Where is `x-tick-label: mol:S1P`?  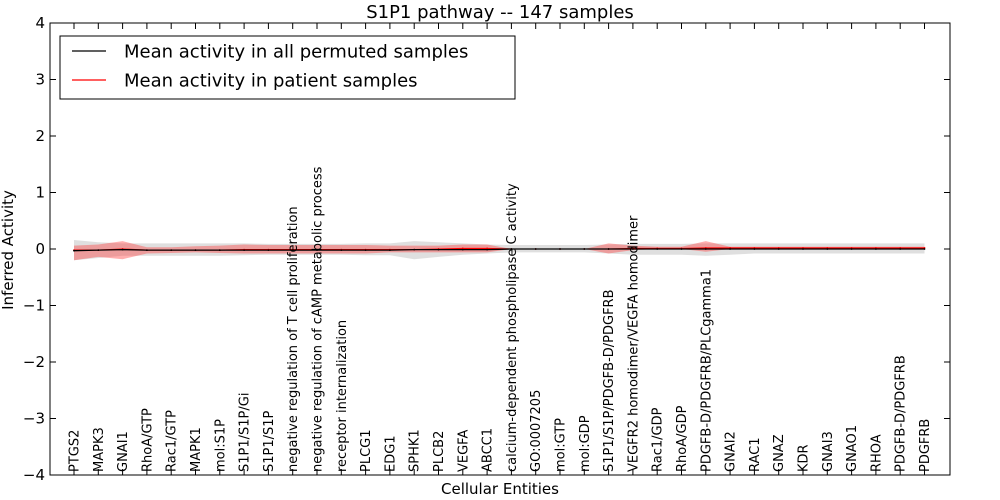
x-tick-label: mol:S1P is located at coordinates (220, 445).